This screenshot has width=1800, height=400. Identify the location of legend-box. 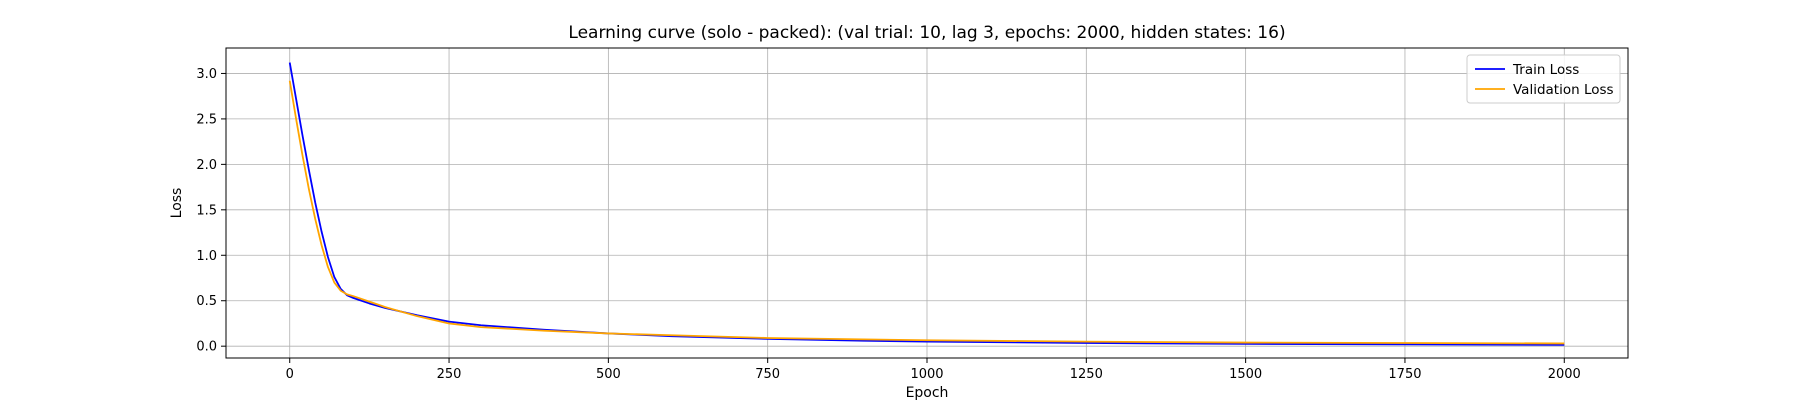
(1543, 79).